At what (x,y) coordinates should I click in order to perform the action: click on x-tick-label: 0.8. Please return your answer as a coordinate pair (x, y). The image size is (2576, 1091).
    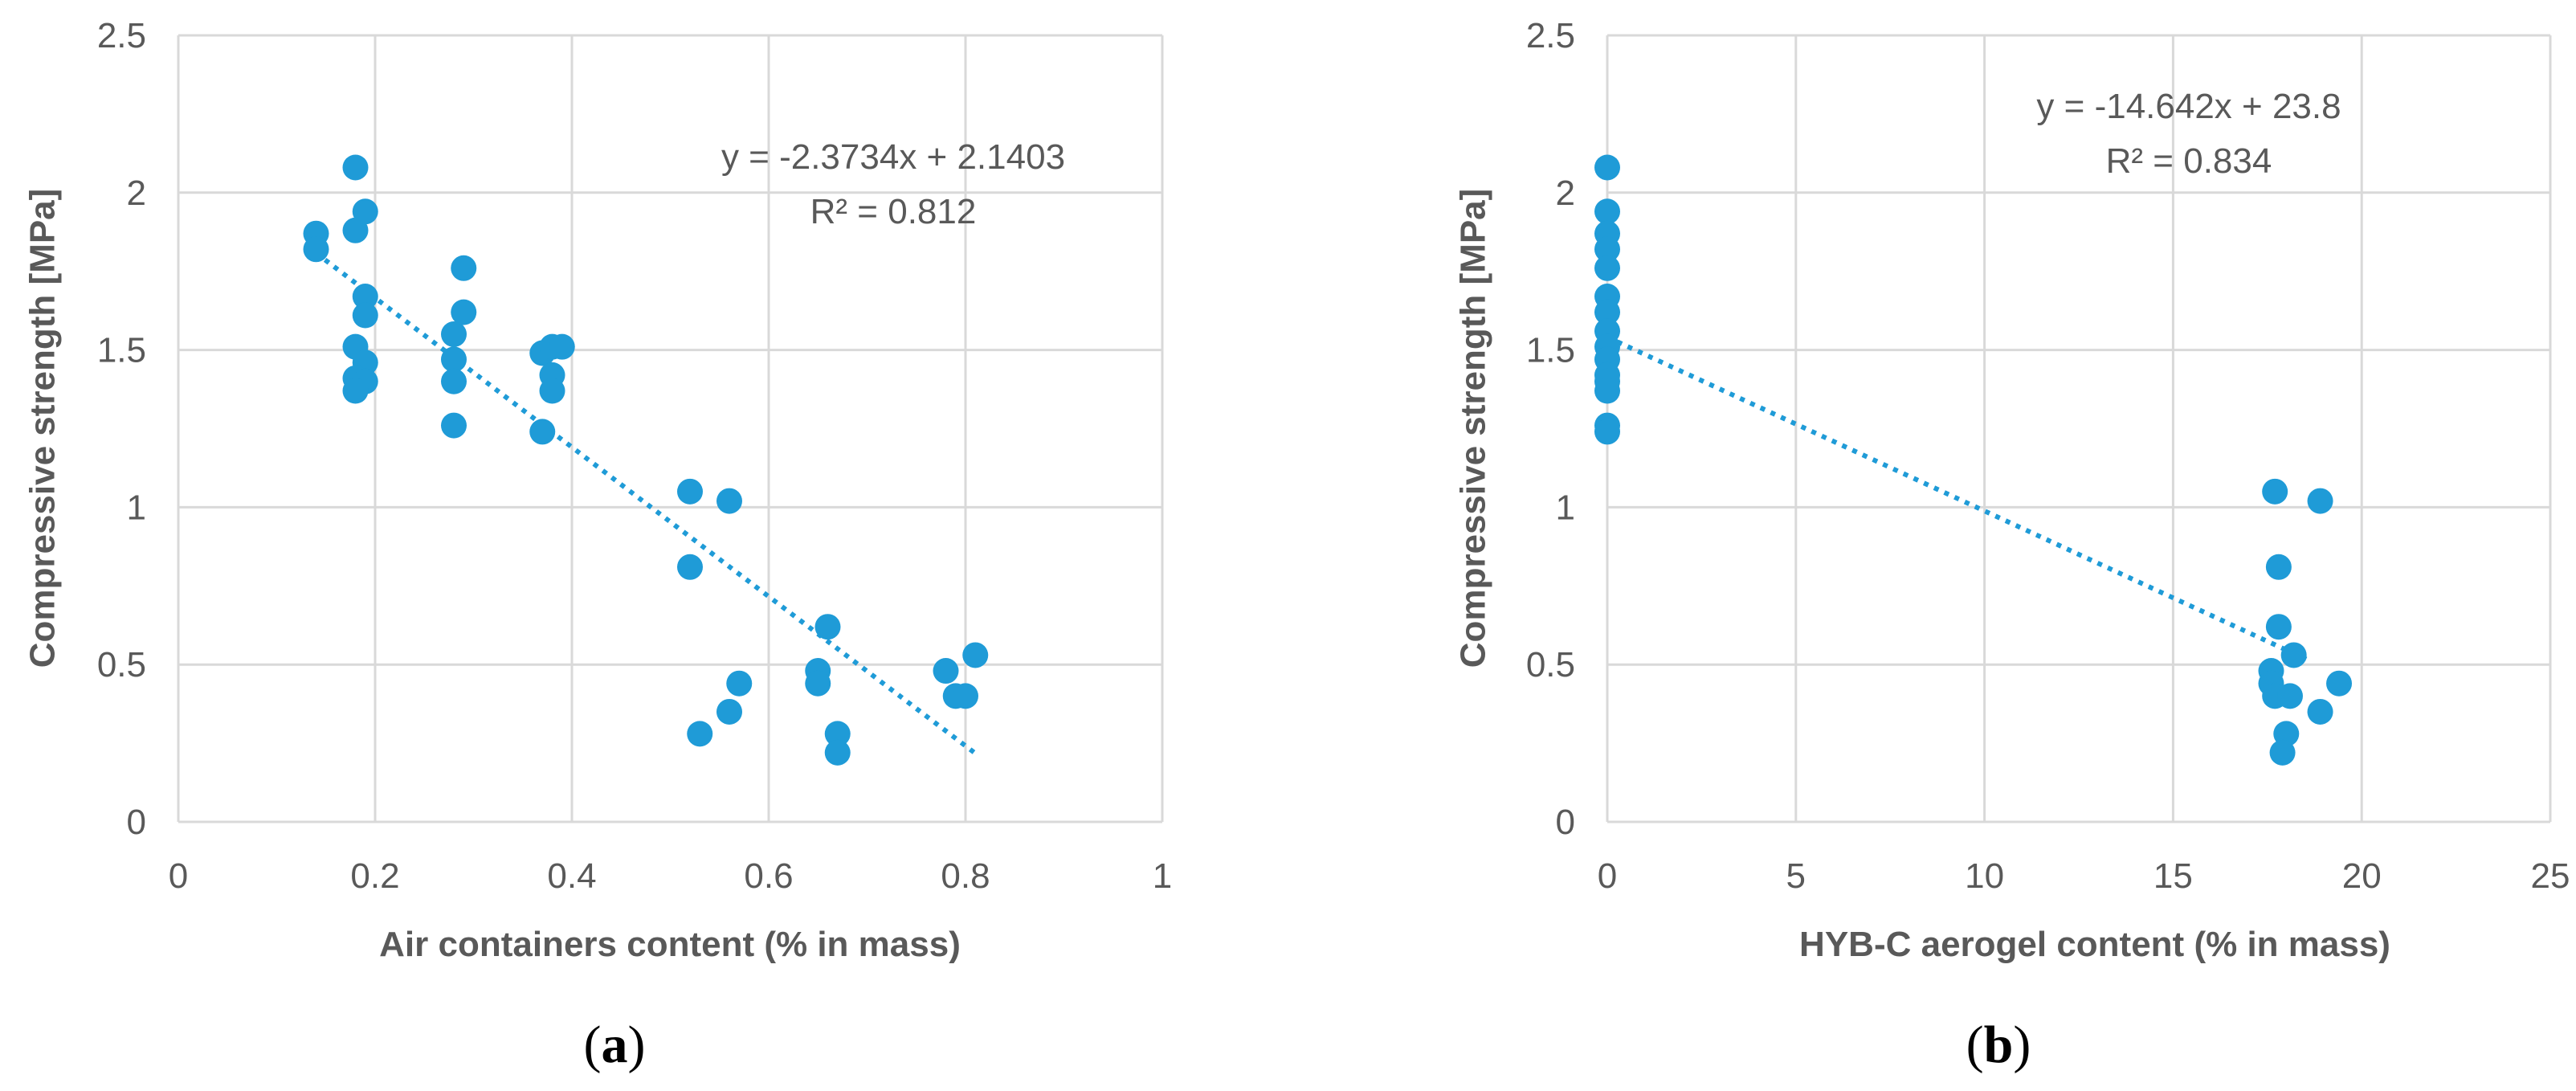
    Looking at the image, I should click on (965, 876).